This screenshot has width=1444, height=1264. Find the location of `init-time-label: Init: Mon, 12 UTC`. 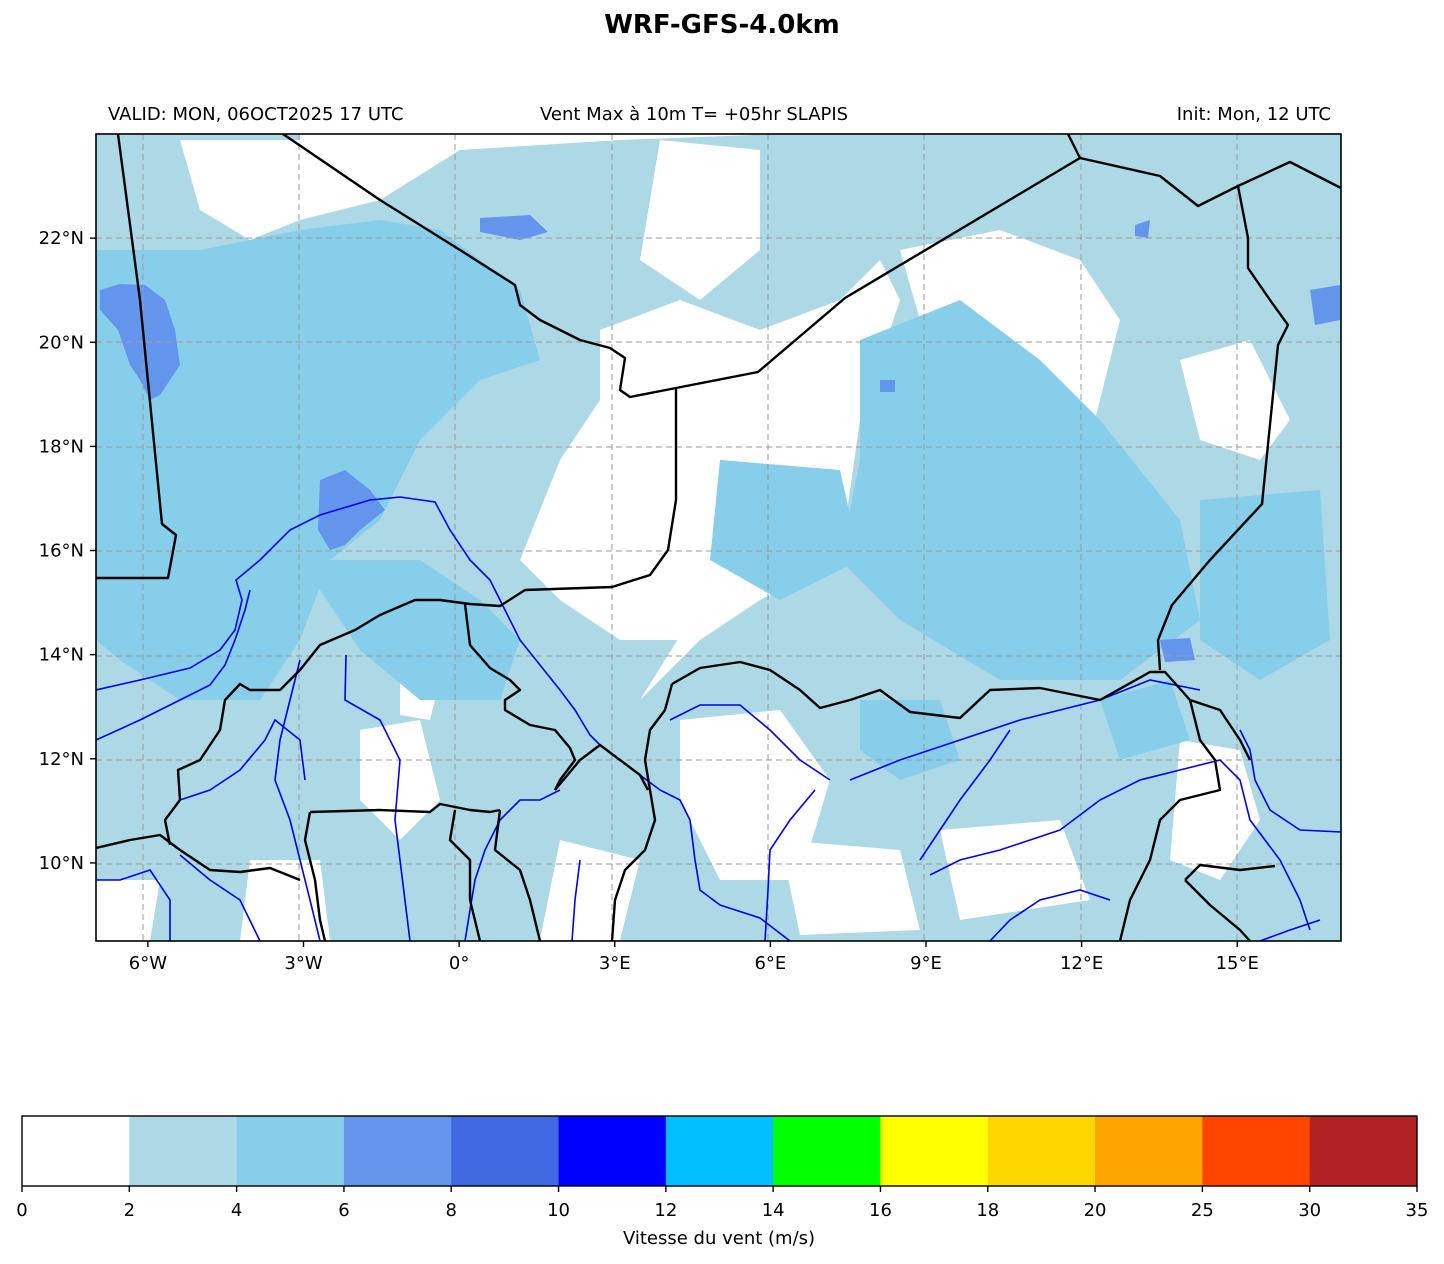

init-time-label: Init: Mon, 12 UTC is located at coordinates (1253, 114).